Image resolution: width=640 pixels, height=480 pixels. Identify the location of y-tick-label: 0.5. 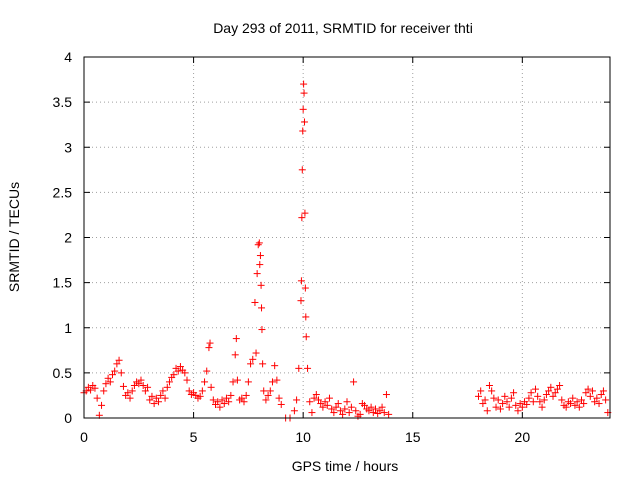
(63, 373).